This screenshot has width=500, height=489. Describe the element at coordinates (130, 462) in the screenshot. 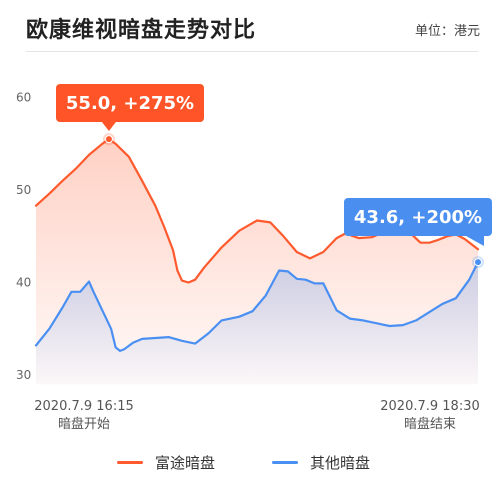

I see `legend-swatch-orange` at that location.